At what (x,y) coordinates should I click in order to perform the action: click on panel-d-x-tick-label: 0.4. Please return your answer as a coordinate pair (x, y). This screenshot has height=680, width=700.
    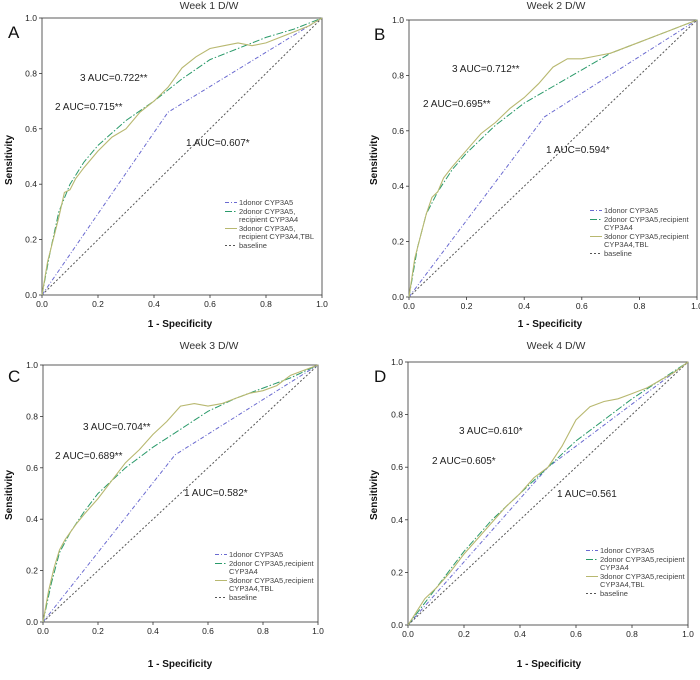
    Looking at the image, I should click on (520, 634).